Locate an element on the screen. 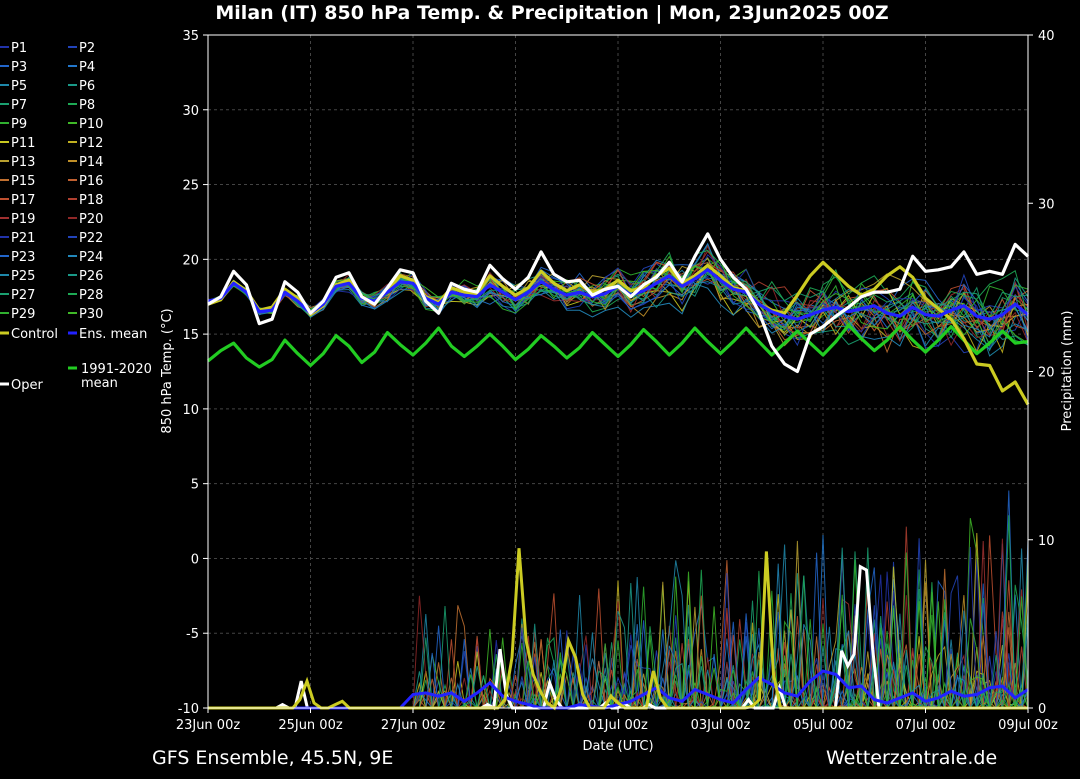 This screenshot has width=1080, height=779. legend-label: P4 is located at coordinates (87, 67).